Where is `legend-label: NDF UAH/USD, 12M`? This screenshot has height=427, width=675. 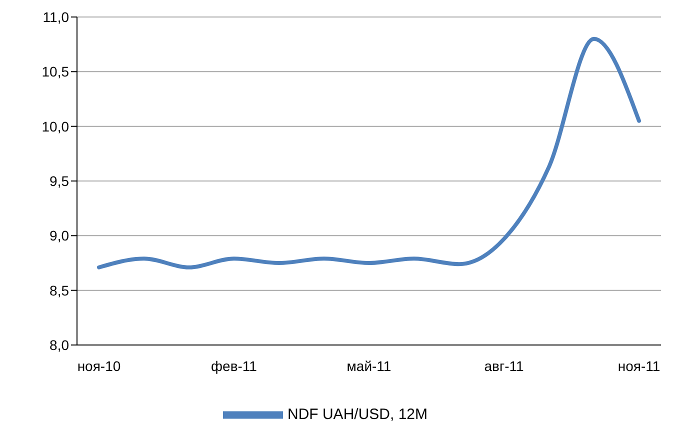 legend-label: NDF UAH/USD, 12M is located at coordinates (357, 414).